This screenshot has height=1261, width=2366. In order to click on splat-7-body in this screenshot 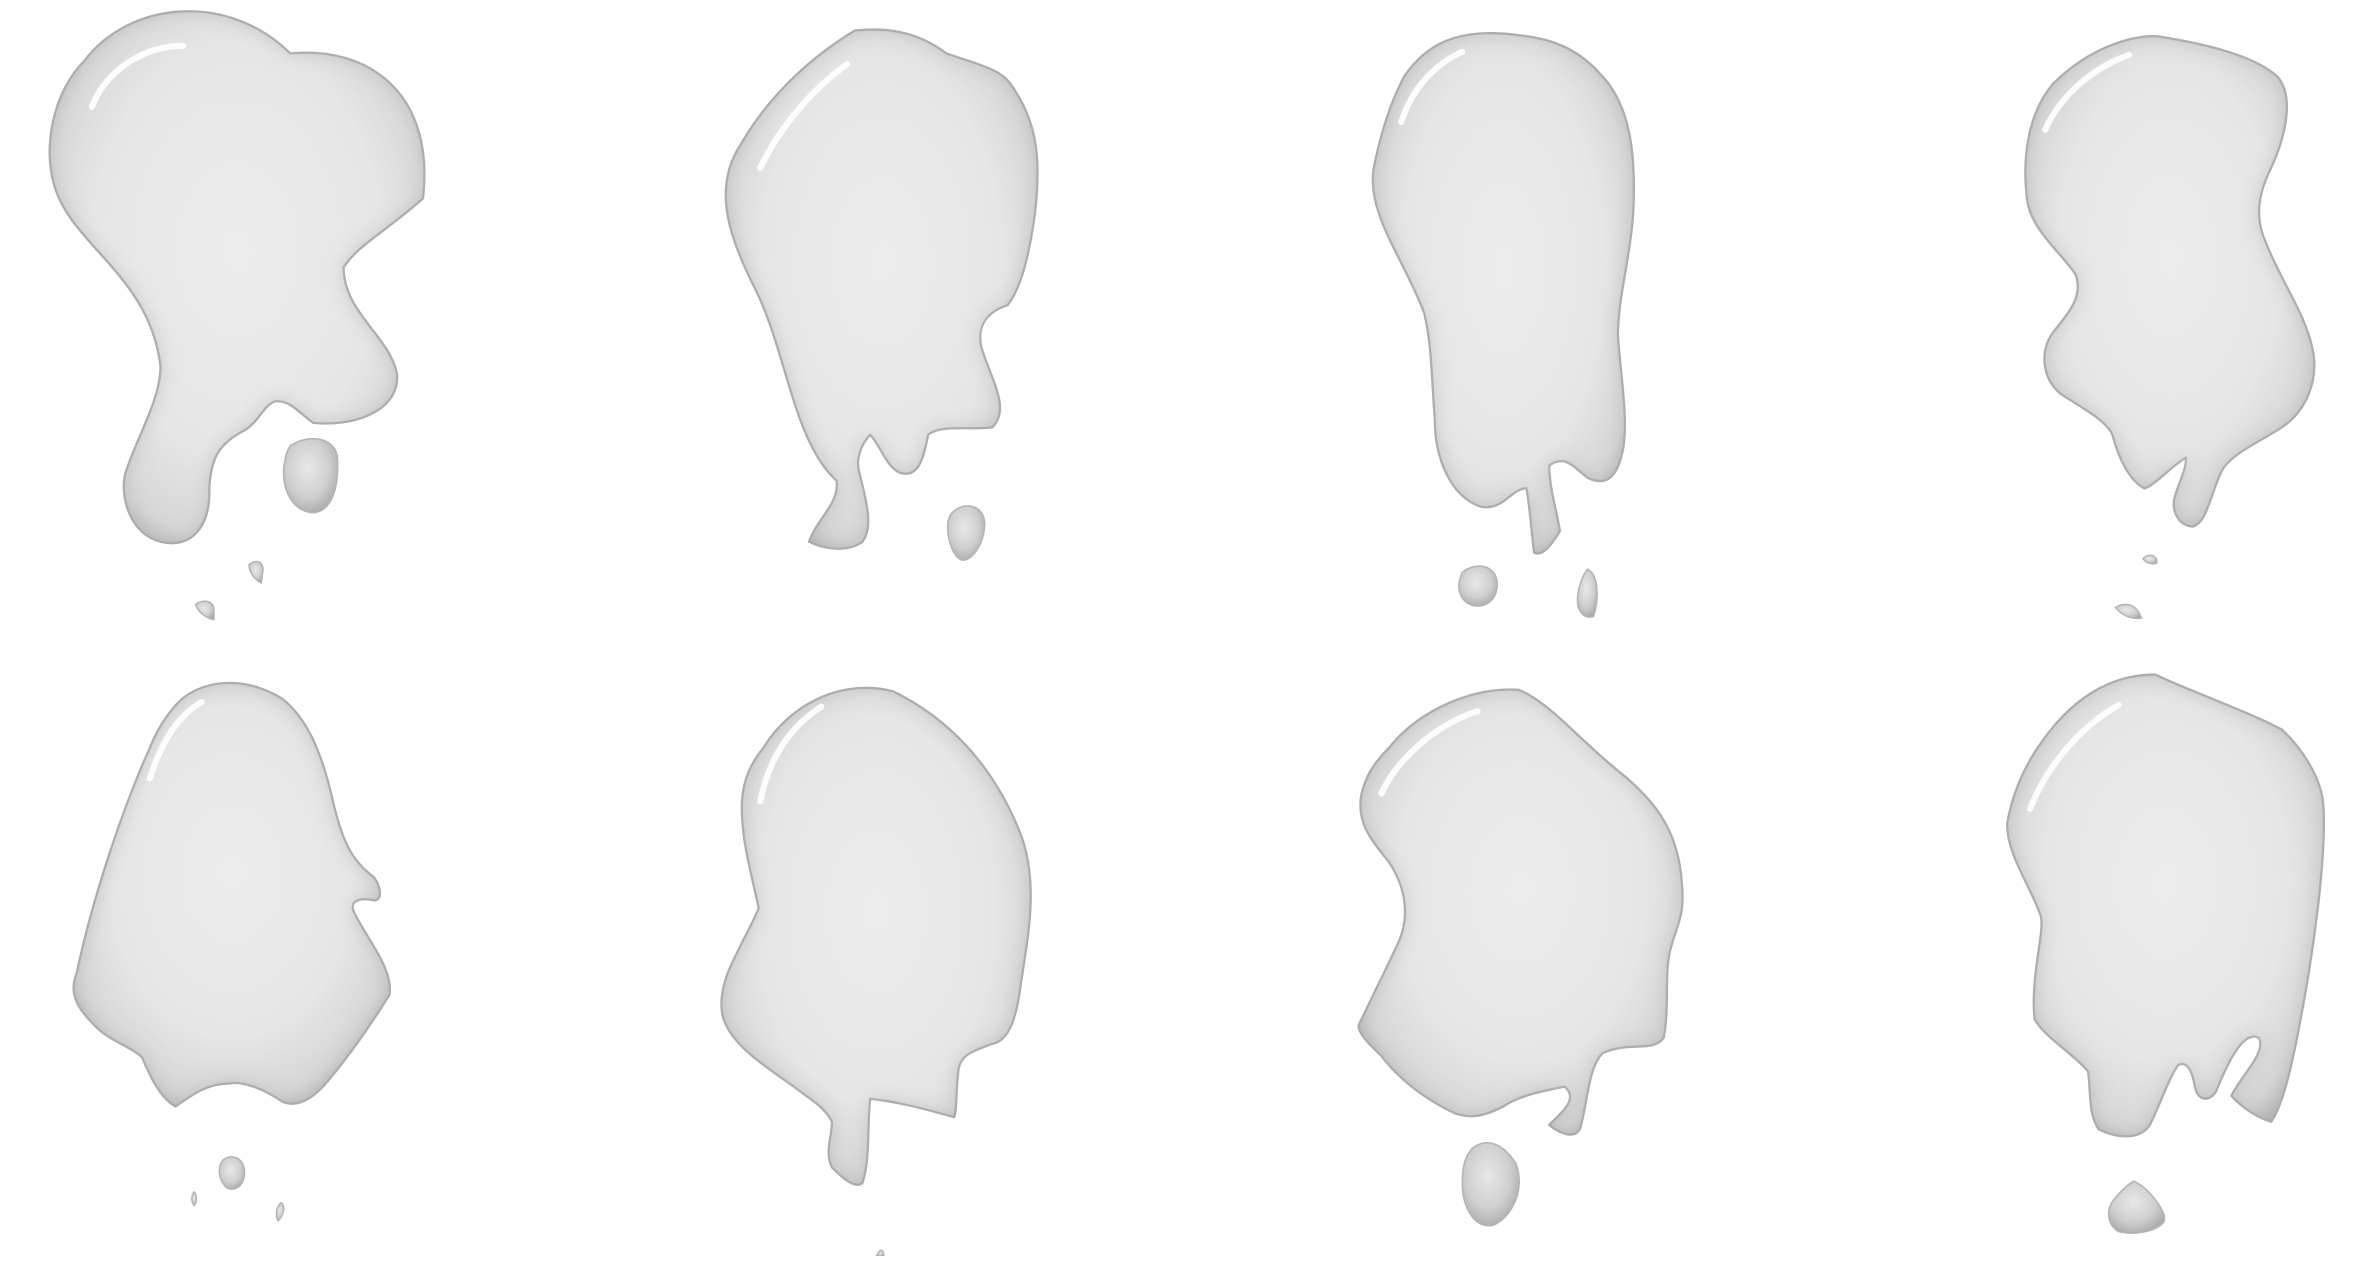, I will do `click(1520, 912)`.